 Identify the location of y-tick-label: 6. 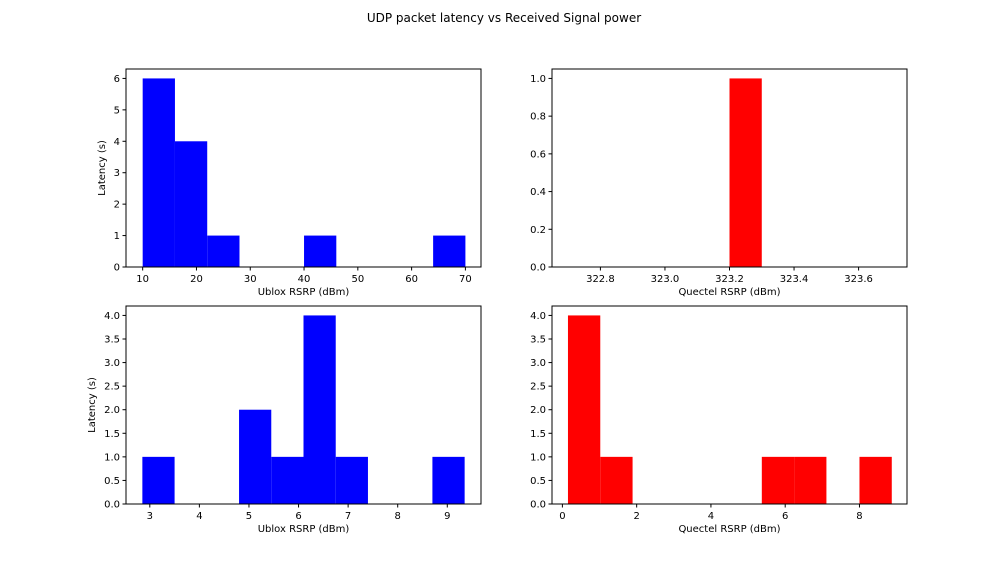
(117, 79).